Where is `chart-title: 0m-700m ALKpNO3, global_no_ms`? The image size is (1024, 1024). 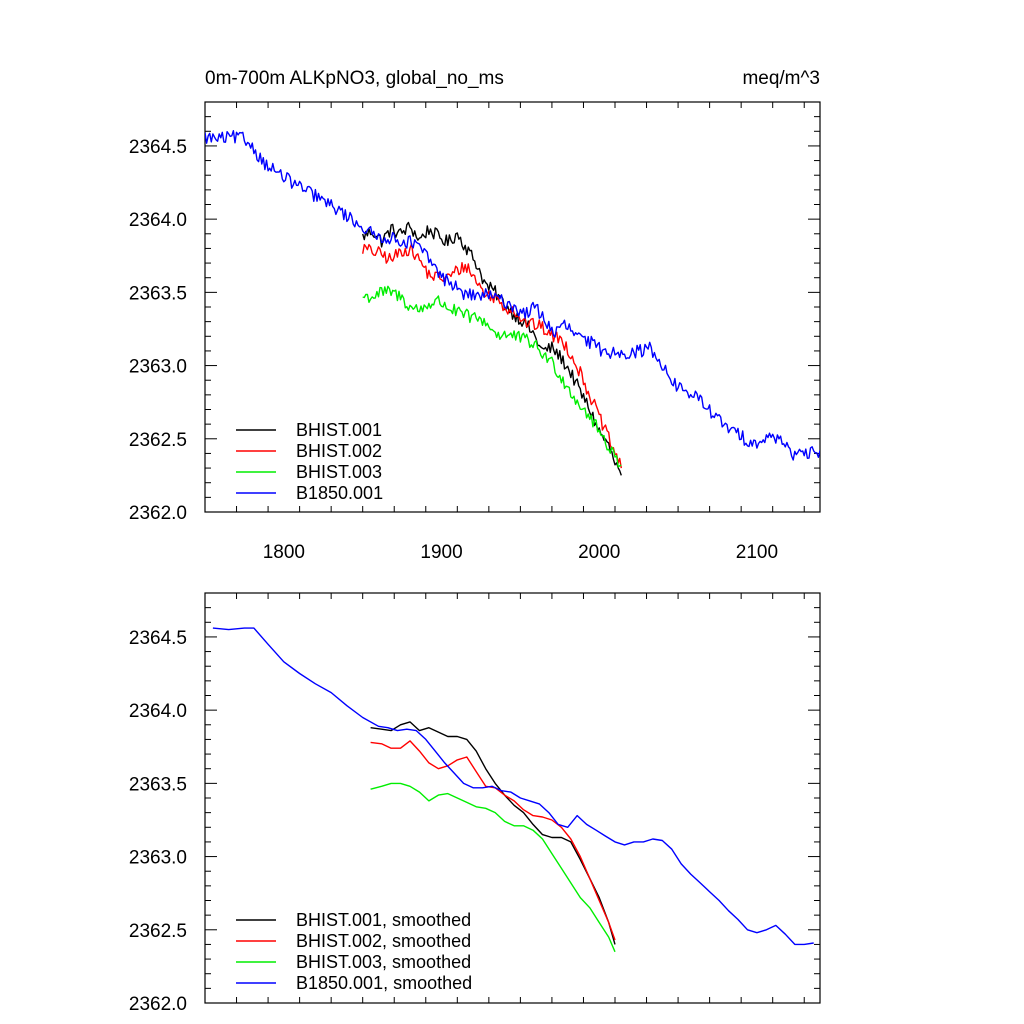
chart-title: 0m-700m ALKpNO3, global_no_ms is located at coordinates (354, 78).